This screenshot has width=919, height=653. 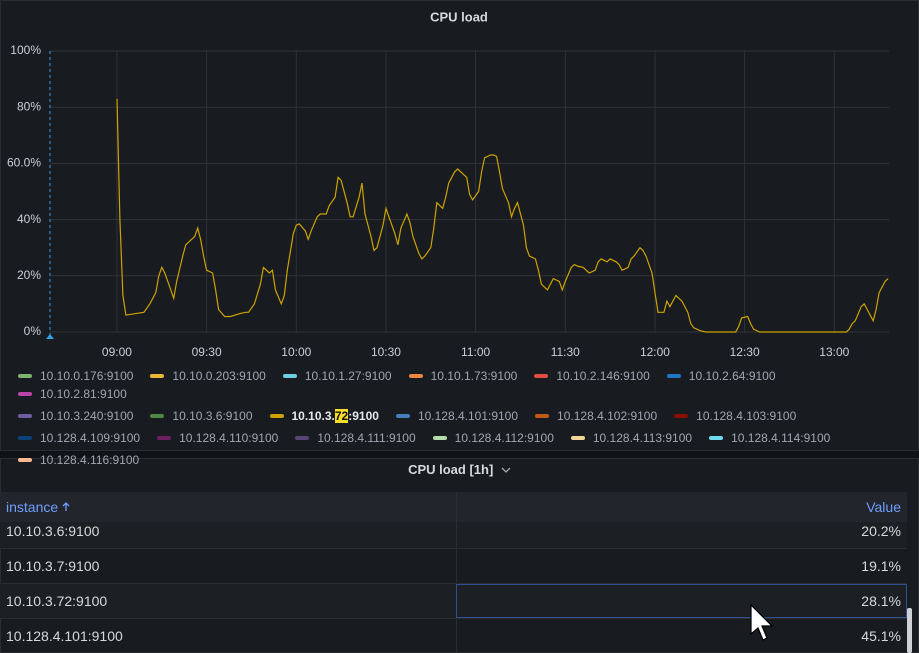 What do you see at coordinates (642, 438) in the screenshot?
I see `legend-label: 10.128.4.113:9100` at bounding box center [642, 438].